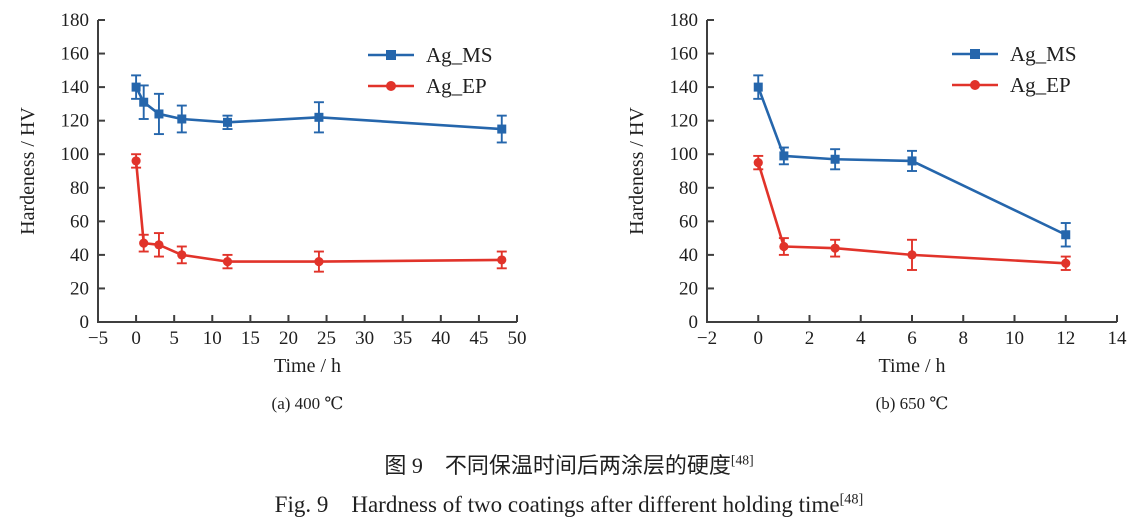 The image size is (1138, 531). I want to click on x-tick-label: 2, so click(810, 338).